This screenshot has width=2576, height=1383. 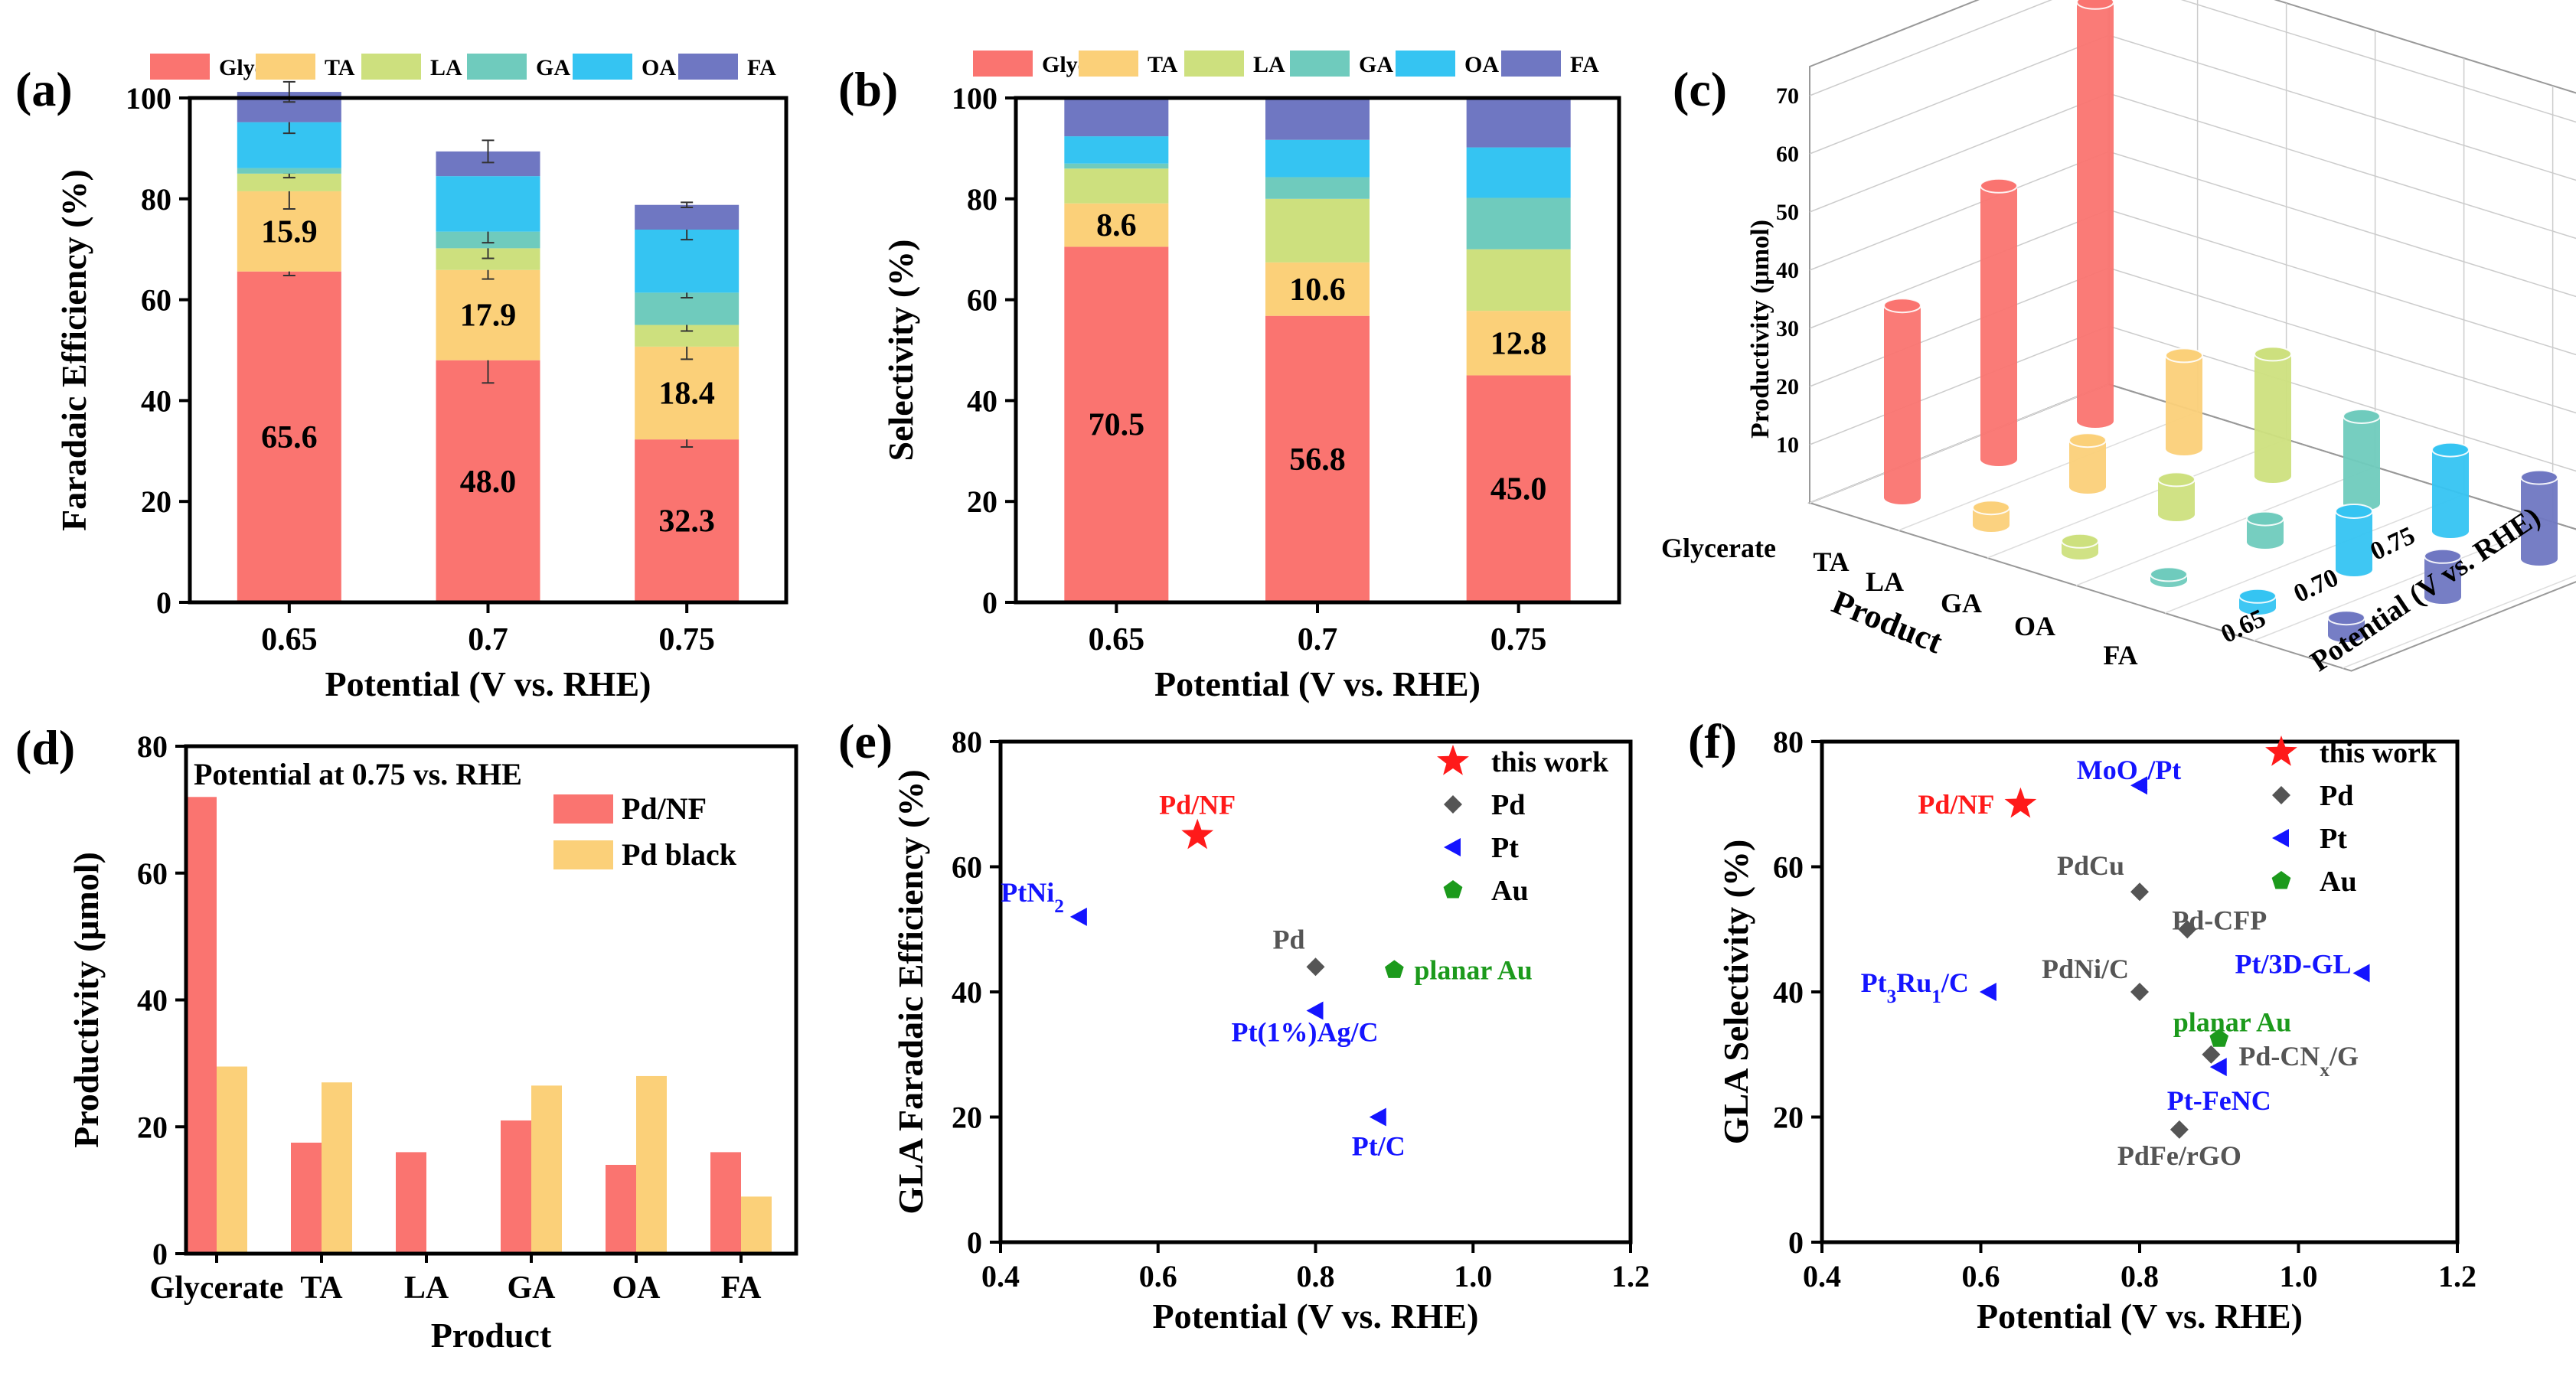 What do you see at coordinates (1003, 64) in the screenshot?
I see `legend-swatch-glycerate` at bounding box center [1003, 64].